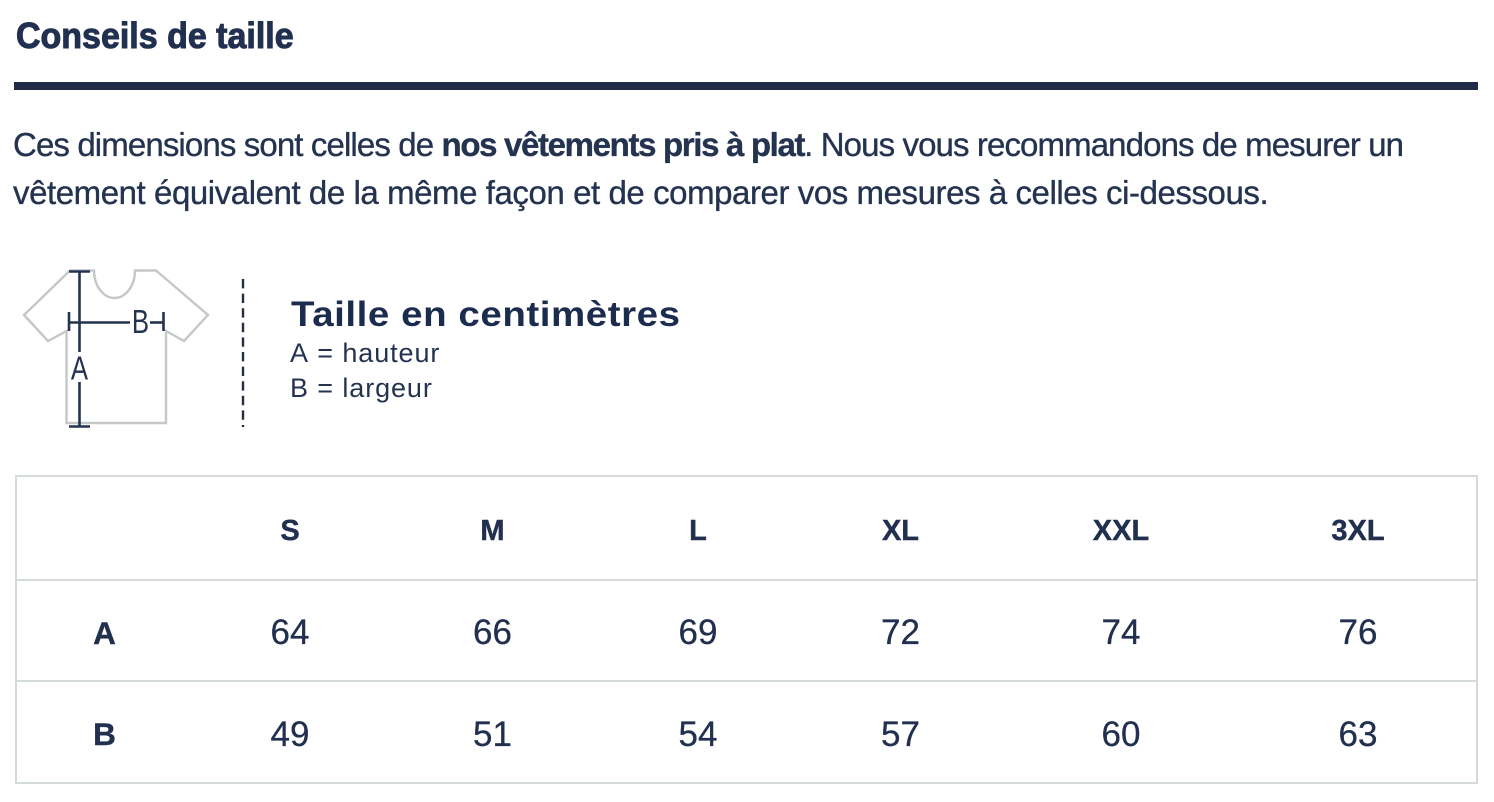 Image resolution: width=1494 pixels, height=802 pixels. I want to click on svg-text: B, so click(140, 322).